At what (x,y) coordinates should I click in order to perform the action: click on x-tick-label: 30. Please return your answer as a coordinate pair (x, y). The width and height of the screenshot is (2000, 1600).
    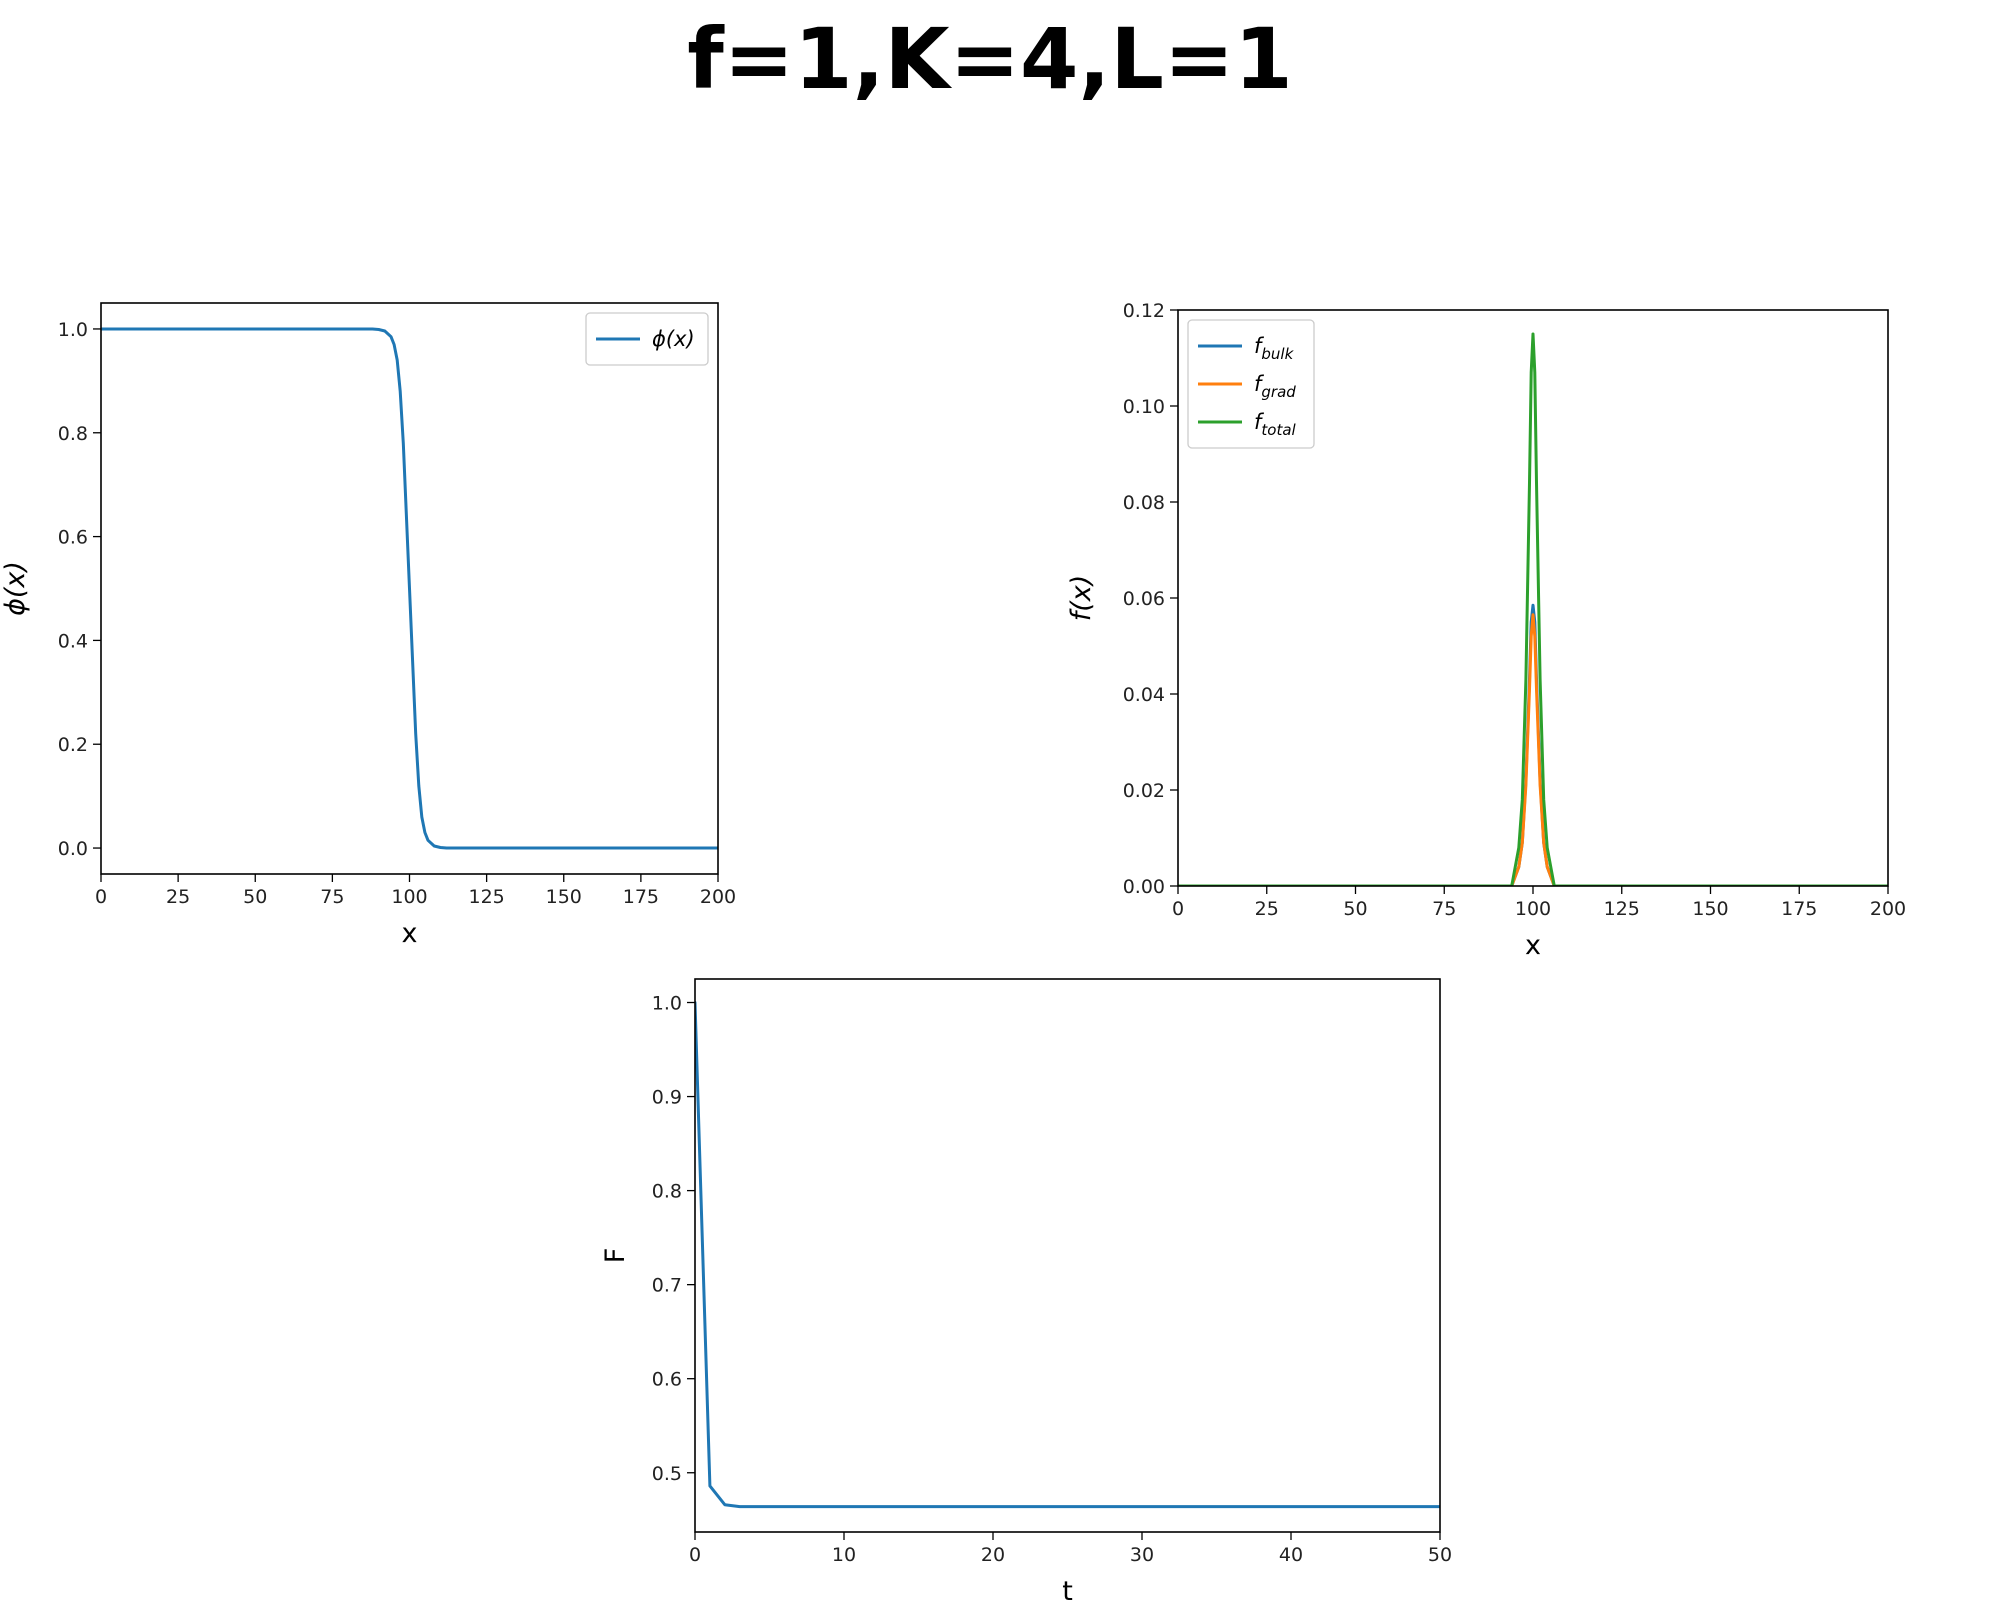
    Looking at the image, I should click on (1142, 1555).